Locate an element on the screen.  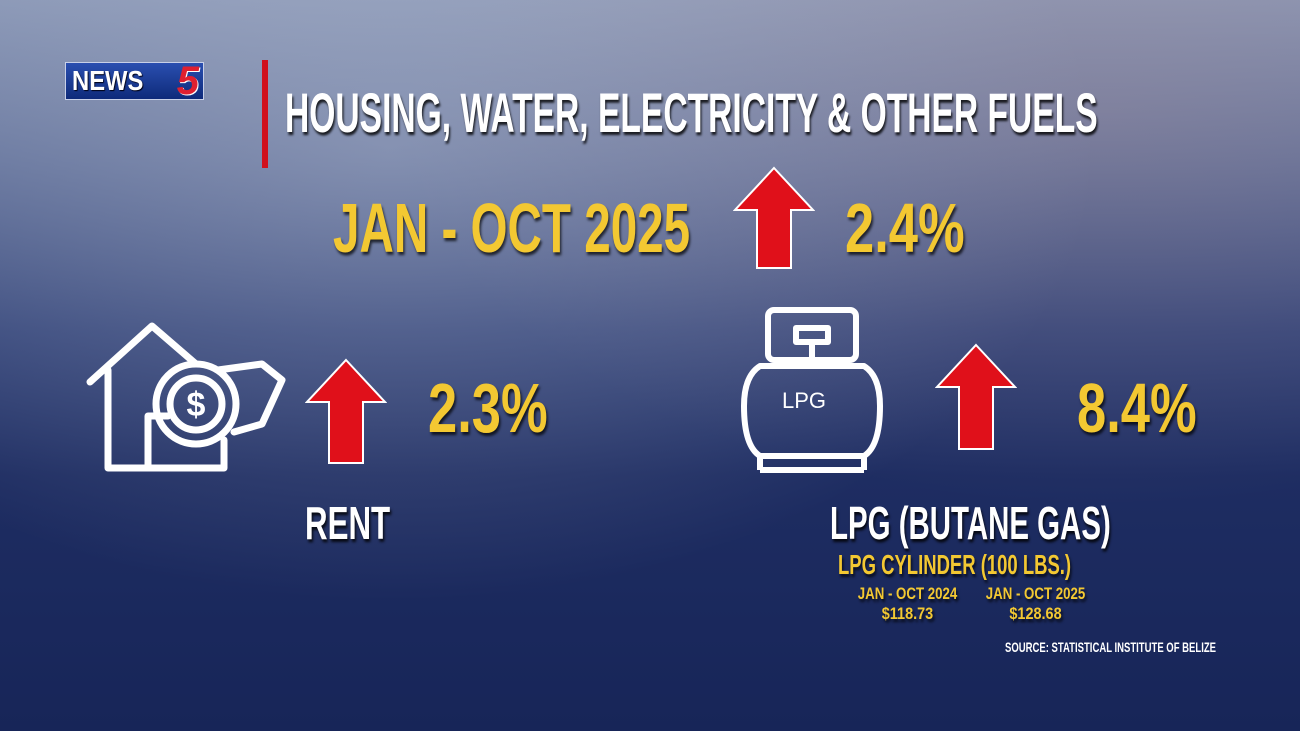
title-accent-bar is located at coordinates (265, 114).